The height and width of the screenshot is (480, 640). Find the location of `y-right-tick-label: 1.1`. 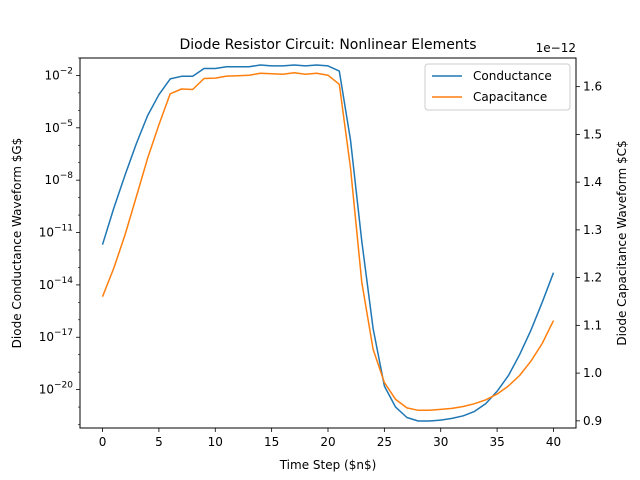

y-right-tick-label: 1.1 is located at coordinates (592, 325).